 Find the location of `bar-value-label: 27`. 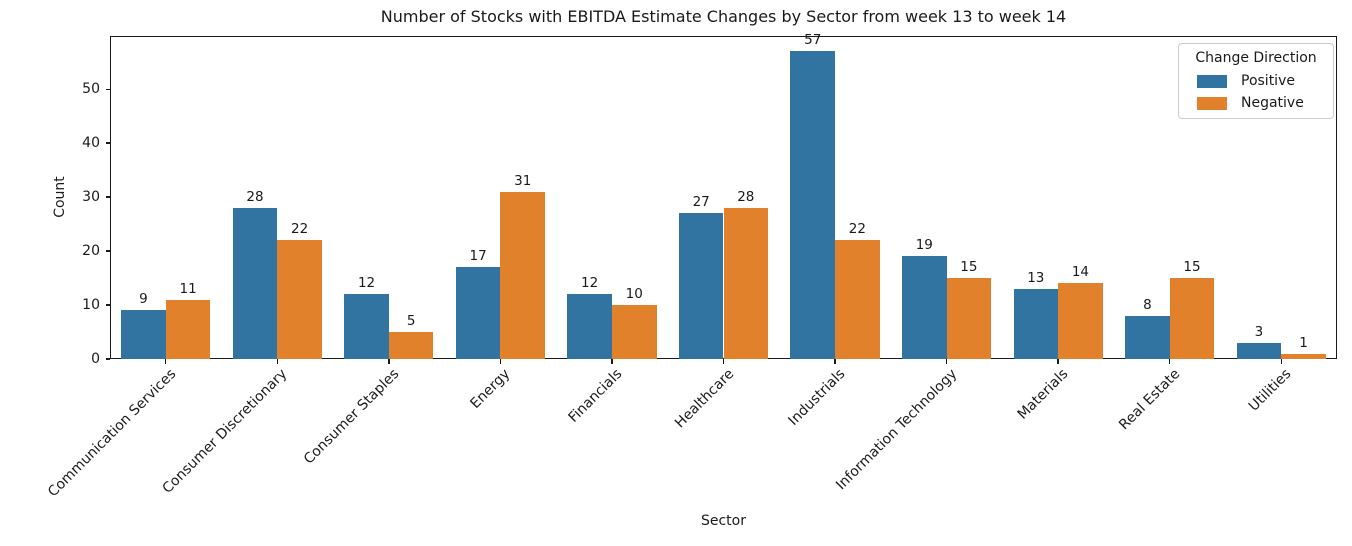

bar-value-label: 27 is located at coordinates (701, 202).